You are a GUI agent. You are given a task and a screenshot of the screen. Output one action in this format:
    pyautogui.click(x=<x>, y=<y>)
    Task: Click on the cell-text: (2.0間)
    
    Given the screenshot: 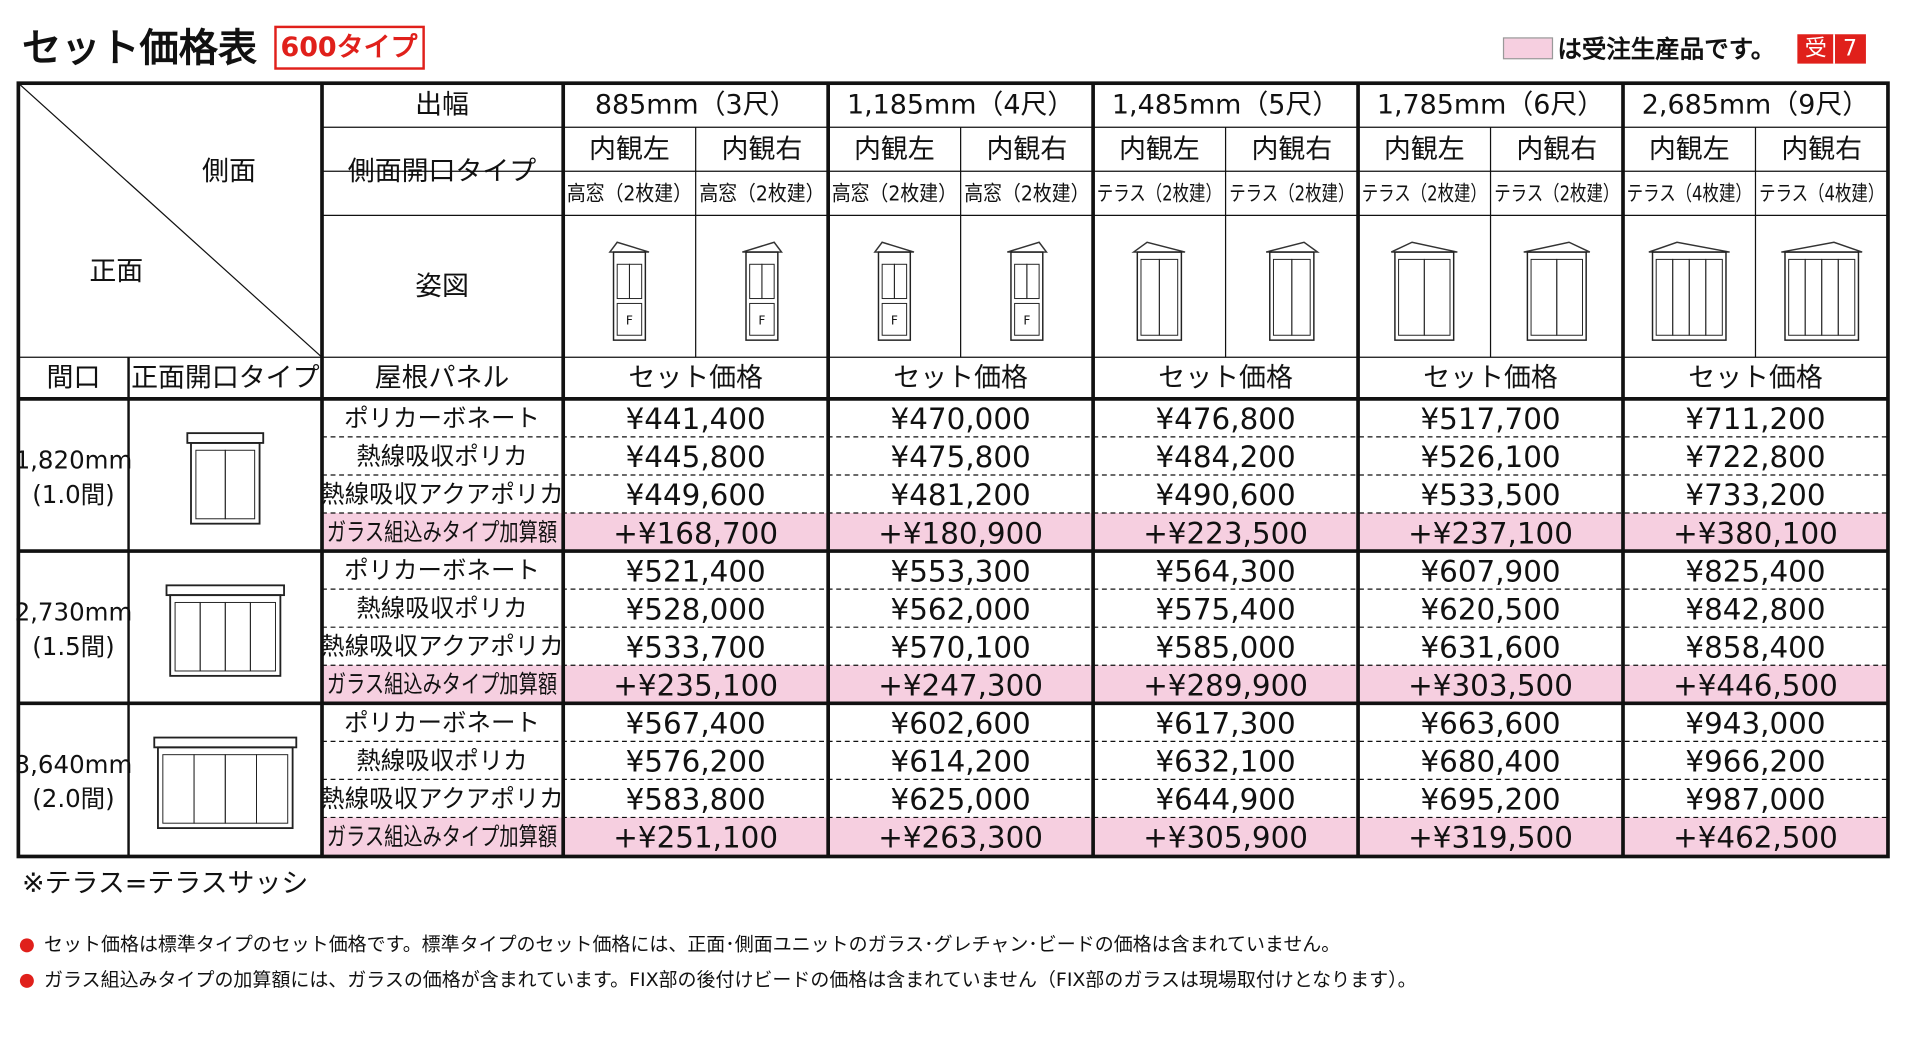 What is the action you would take?
    pyautogui.click(x=73, y=798)
    